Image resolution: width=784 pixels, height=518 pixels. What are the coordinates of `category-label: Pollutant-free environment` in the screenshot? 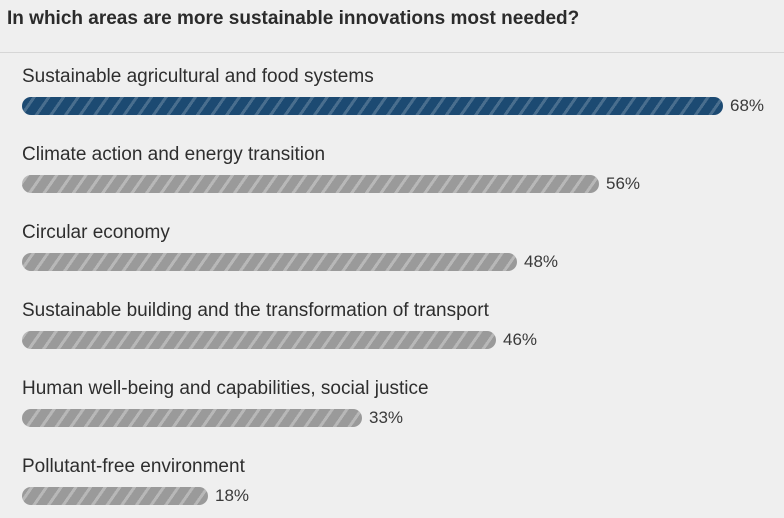 It's located at (133, 466).